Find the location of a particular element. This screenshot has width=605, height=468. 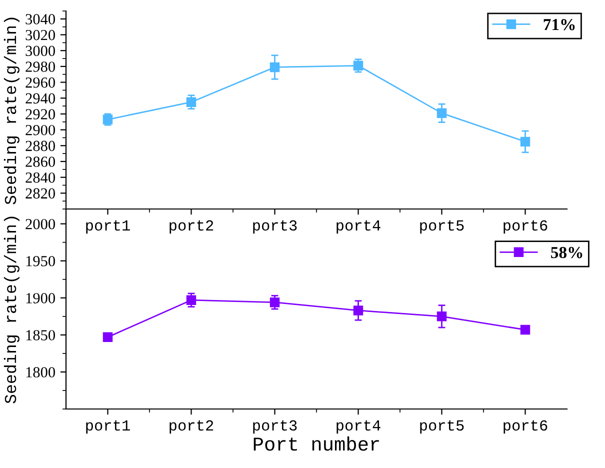

legend-label: 58% is located at coordinates (566, 252).